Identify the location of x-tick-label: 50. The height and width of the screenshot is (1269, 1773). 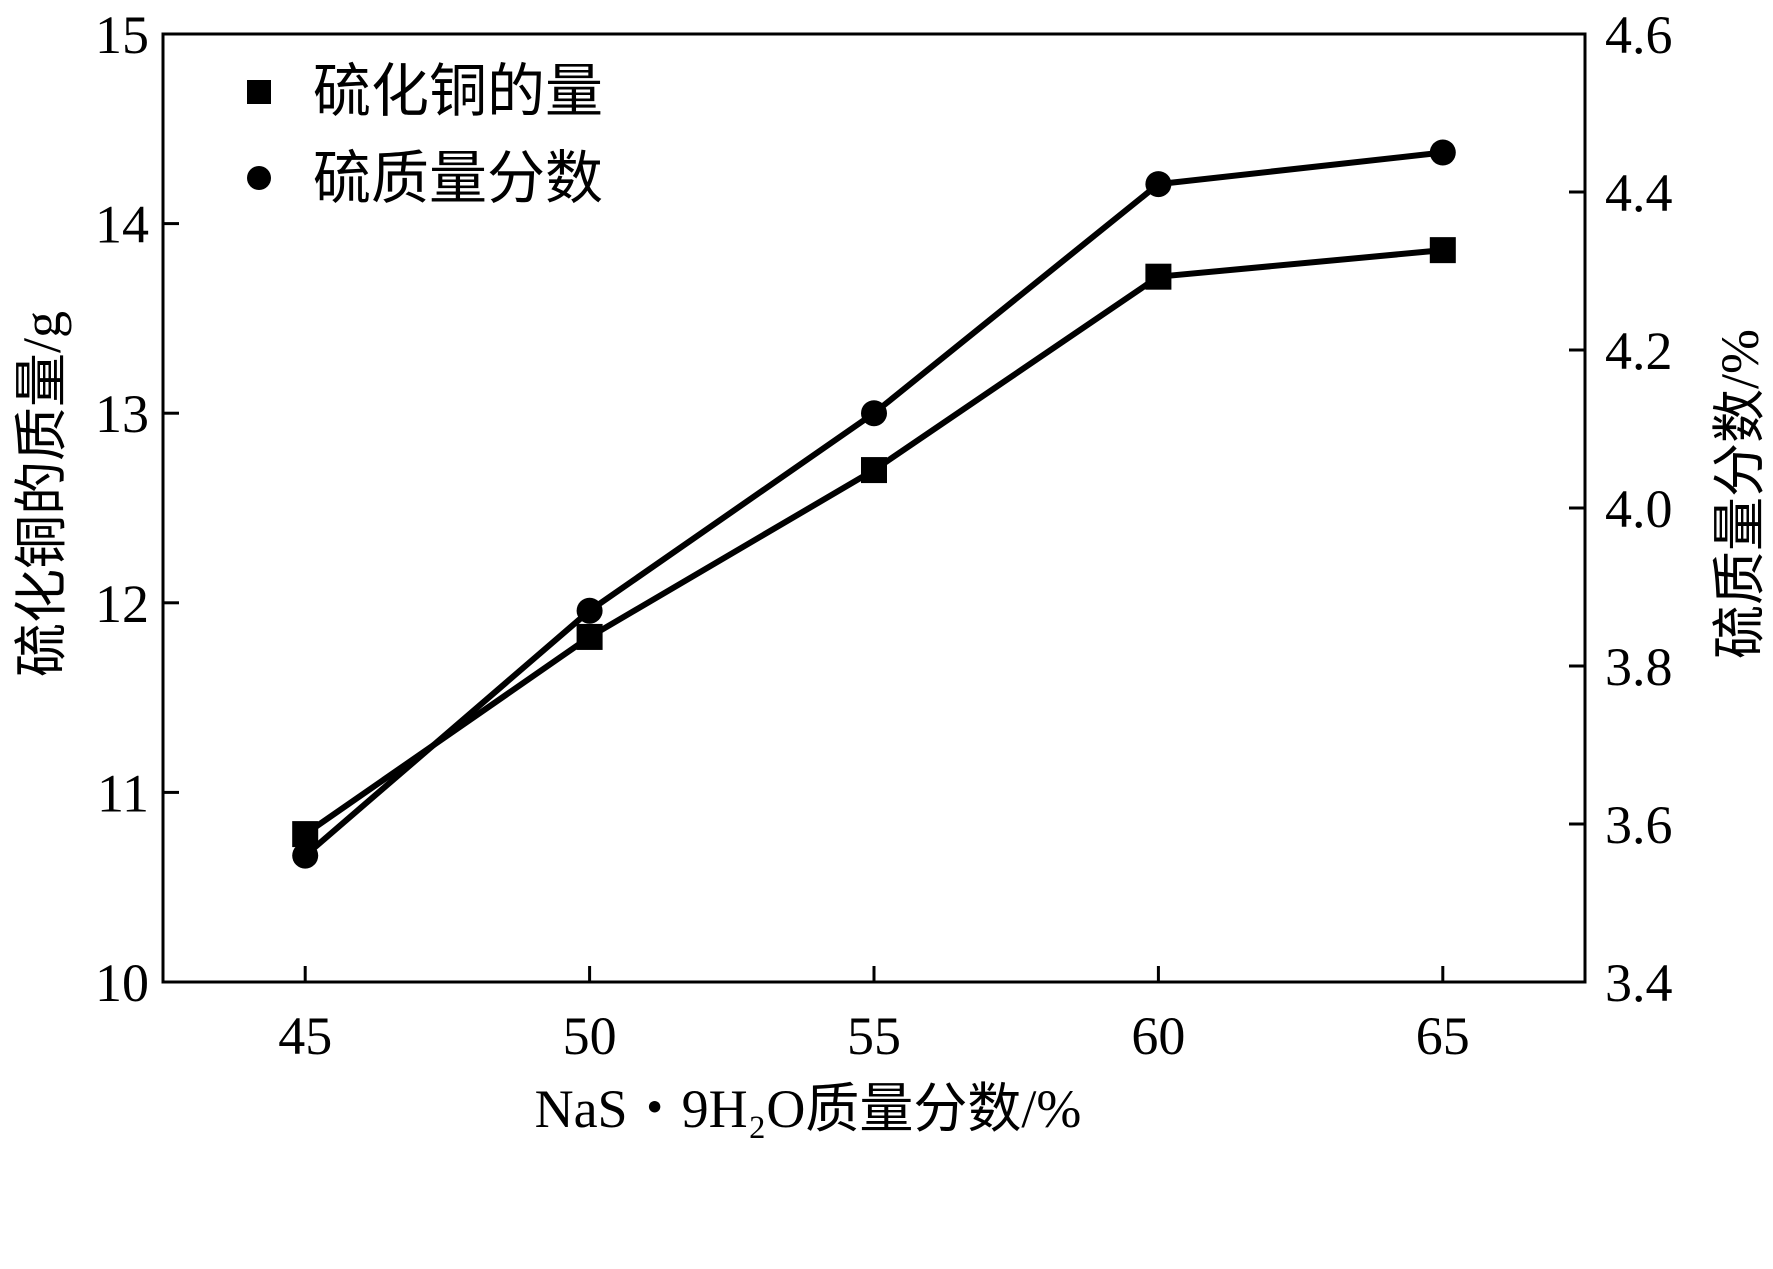
(590, 1036).